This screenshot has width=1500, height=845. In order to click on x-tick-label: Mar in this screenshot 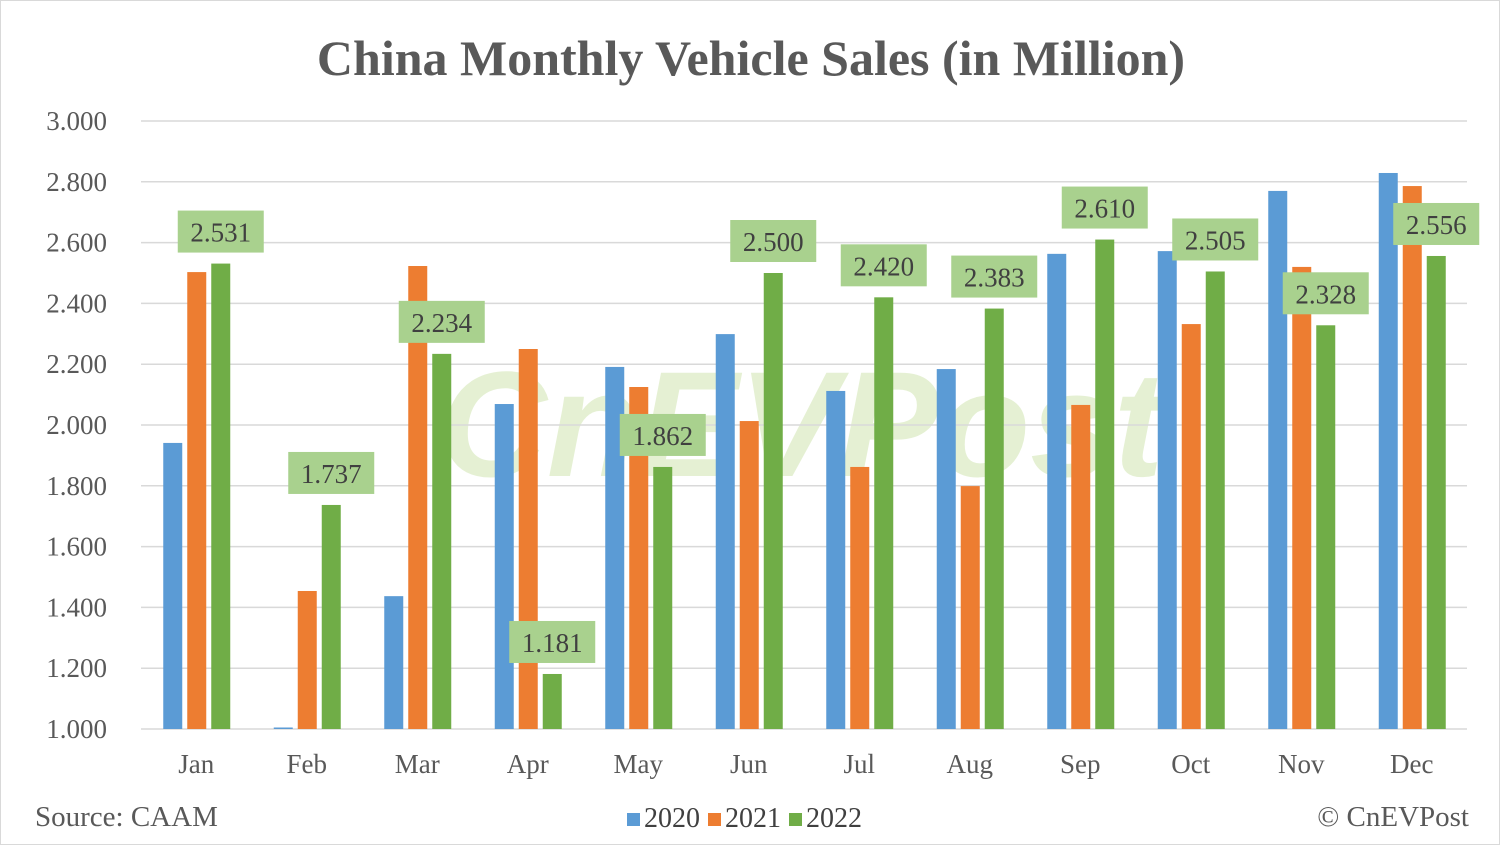, I will do `click(417, 764)`.